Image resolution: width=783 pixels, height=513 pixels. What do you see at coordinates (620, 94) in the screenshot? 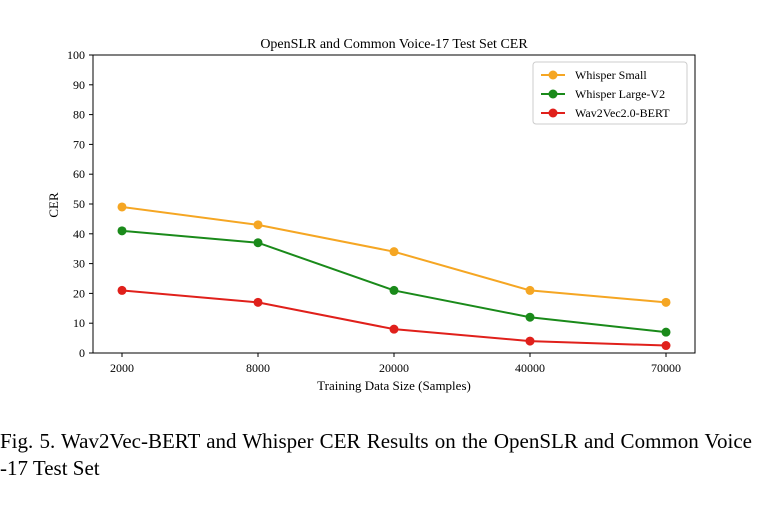
I see `legend-label: Whisper Large-V2` at bounding box center [620, 94].